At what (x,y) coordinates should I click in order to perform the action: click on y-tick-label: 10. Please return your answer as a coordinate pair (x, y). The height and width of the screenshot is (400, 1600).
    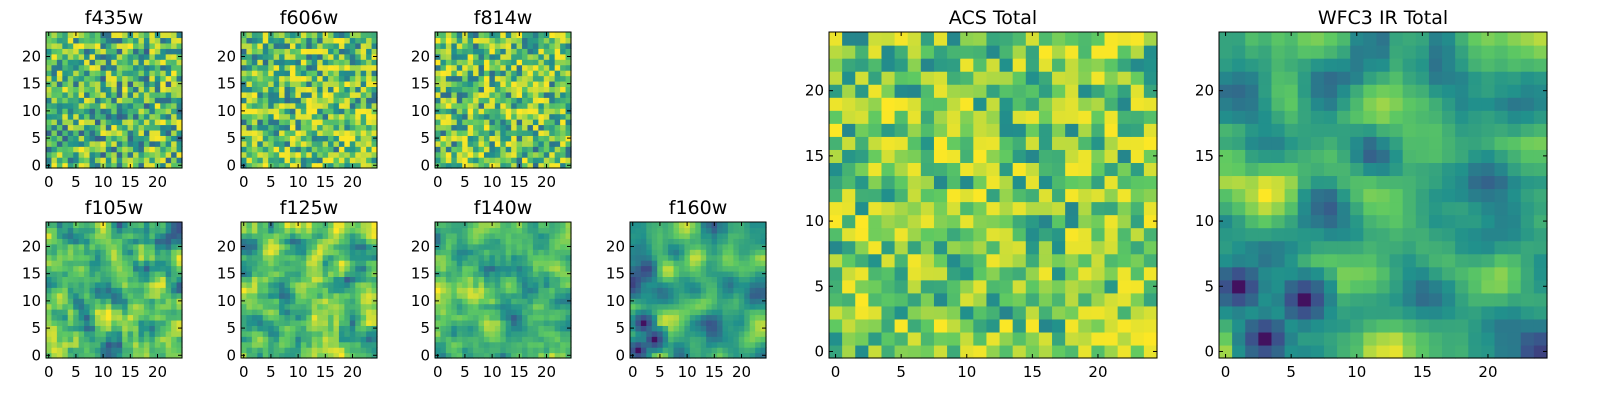
    Looking at the image, I should click on (420, 111).